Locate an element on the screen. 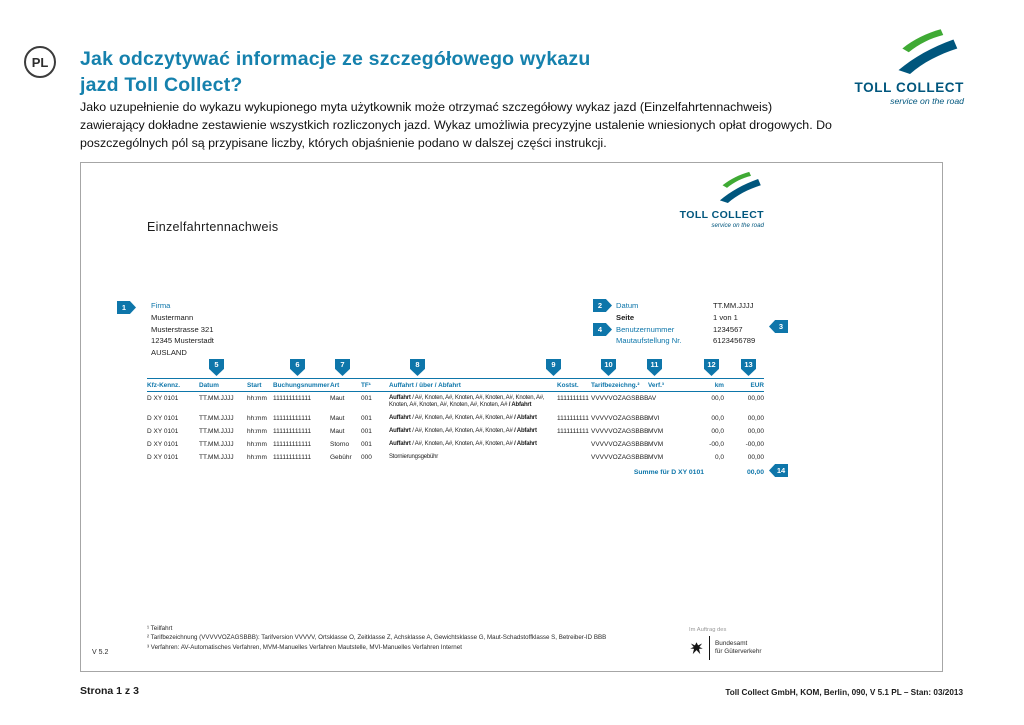  federal-office-name: Bundesamt für Güterverkehr is located at coordinates (738, 648).